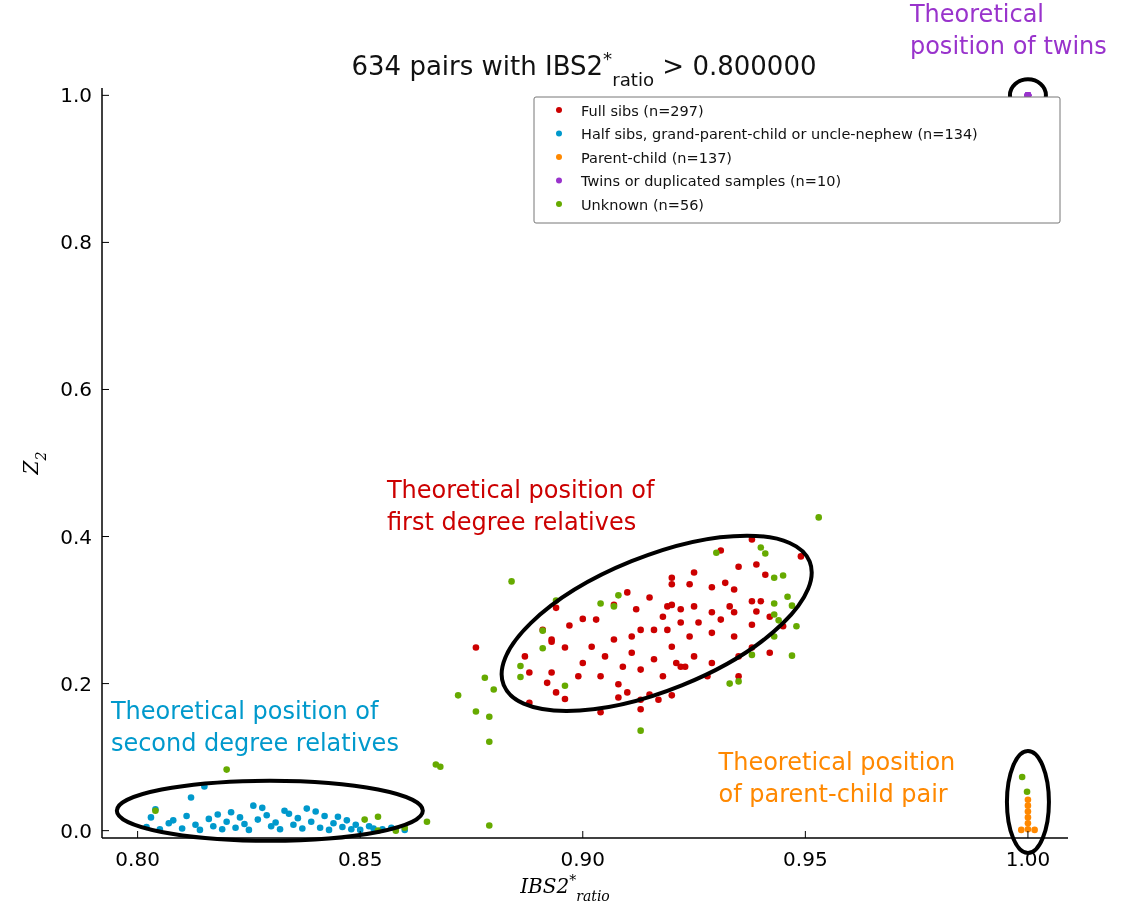 The image size is (1146, 909). Describe the element at coordinates (254, 726) in the screenshot. I see `annotation: Theoretical position of second degree relatives` at that location.